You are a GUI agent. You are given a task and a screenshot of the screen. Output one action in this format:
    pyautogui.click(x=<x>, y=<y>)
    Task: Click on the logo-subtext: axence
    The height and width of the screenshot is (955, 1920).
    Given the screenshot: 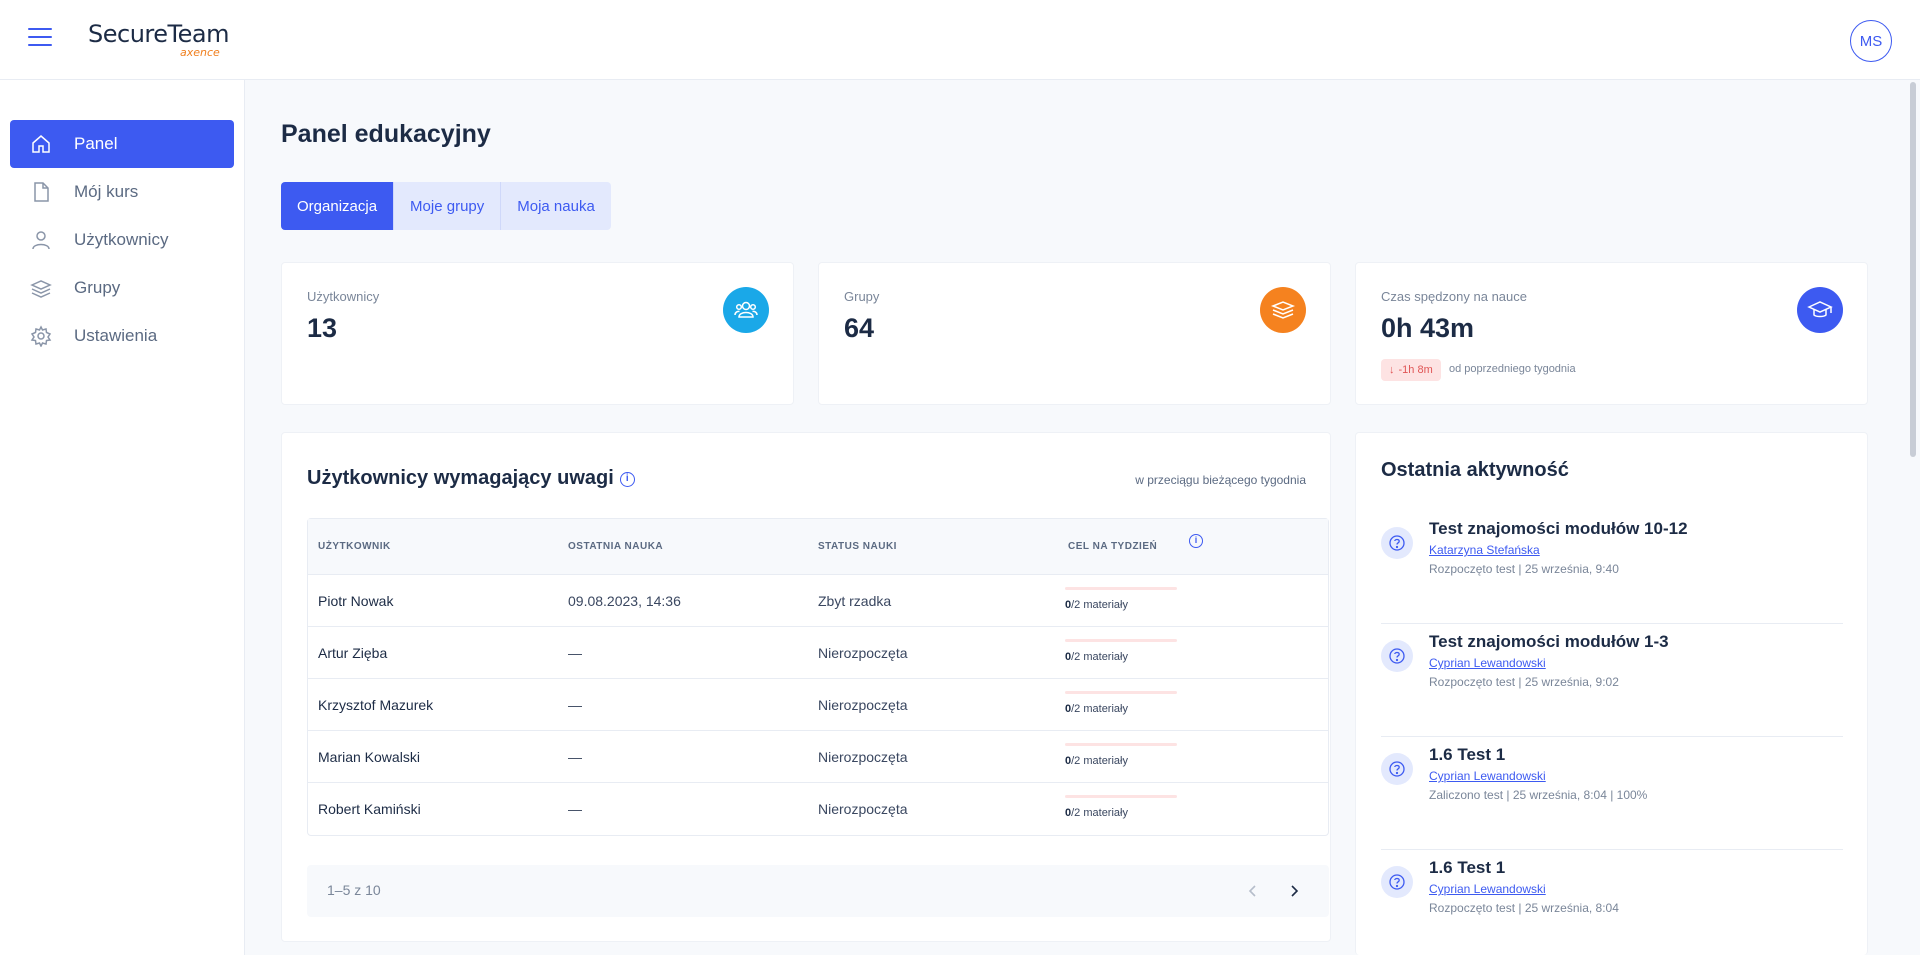 What is the action you would take?
    pyautogui.click(x=200, y=52)
    